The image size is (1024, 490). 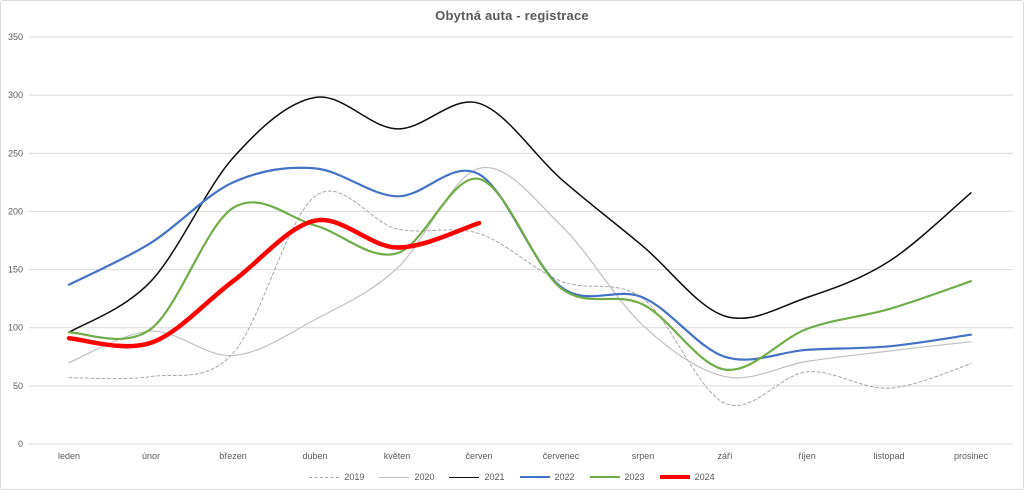 I want to click on x-axis-tick-label-květen: květen, so click(x=397, y=456).